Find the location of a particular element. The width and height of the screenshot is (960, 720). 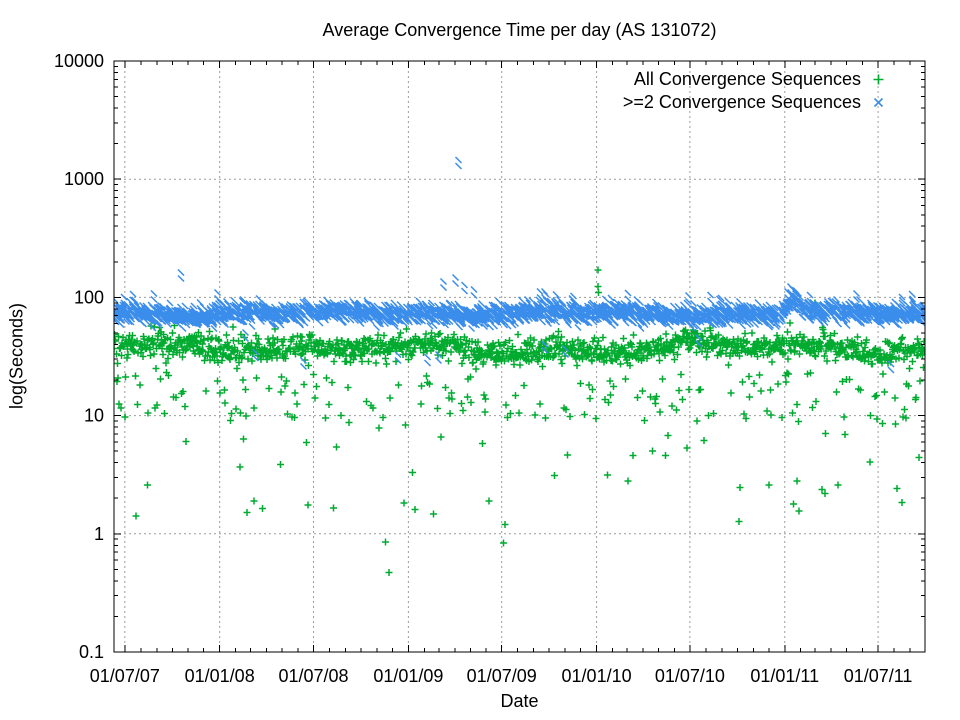

x-tick-label: 01/07/10 is located at coordinates (690, 676).